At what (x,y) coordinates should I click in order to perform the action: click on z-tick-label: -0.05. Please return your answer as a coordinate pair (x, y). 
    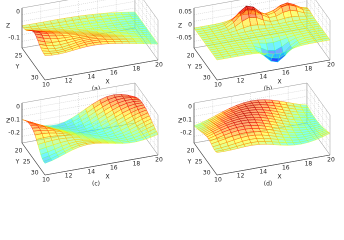
    Looking at the image, I should click on (184, 38).